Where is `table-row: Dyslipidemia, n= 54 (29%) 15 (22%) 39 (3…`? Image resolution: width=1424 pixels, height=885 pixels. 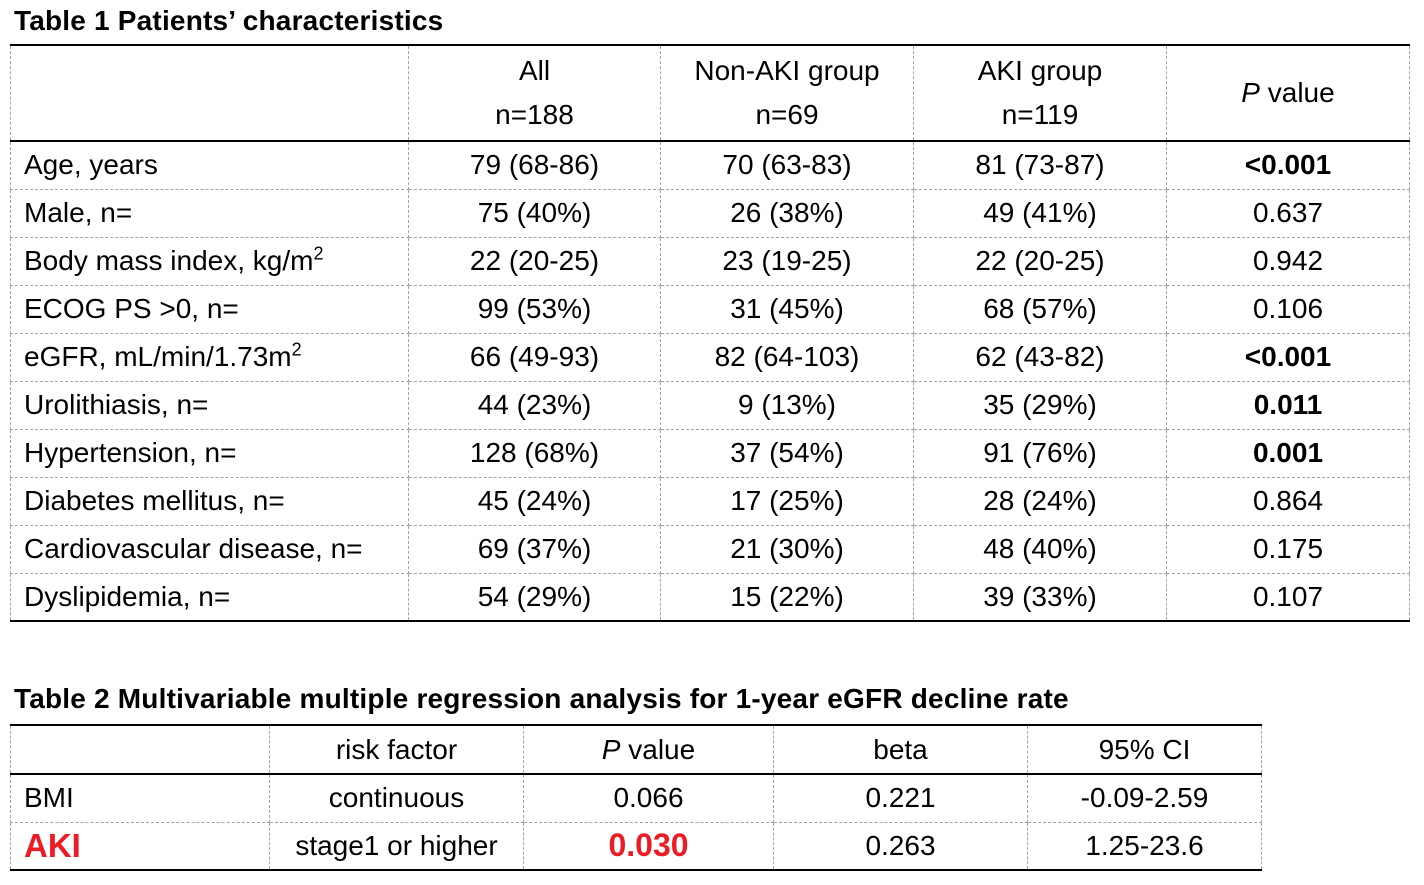
table-row: Dyslipidemia, n= 54 (29%) 15 (22%) 39 (3… is located at coordinates (710, 597).